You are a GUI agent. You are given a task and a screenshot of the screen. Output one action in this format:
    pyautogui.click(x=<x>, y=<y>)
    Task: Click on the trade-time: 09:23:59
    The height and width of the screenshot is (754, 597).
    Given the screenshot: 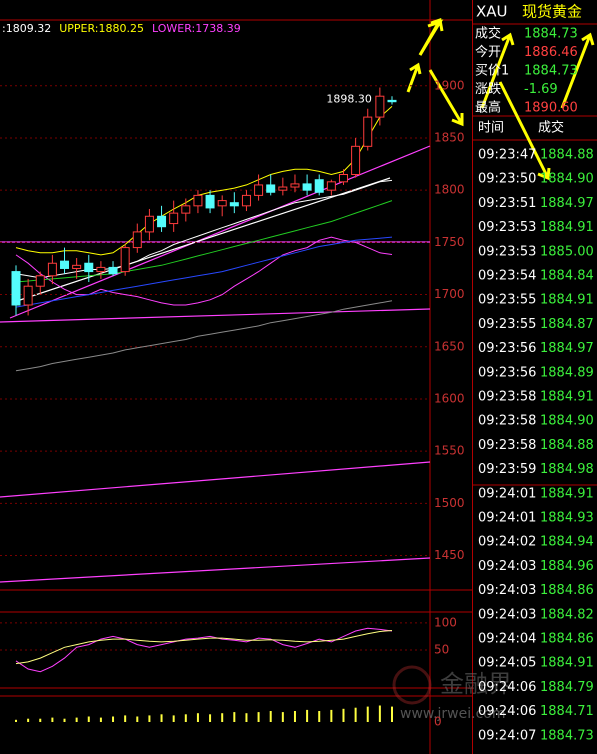 What is the action you would take?
    pyautogui.click(x=507, y=469)
    